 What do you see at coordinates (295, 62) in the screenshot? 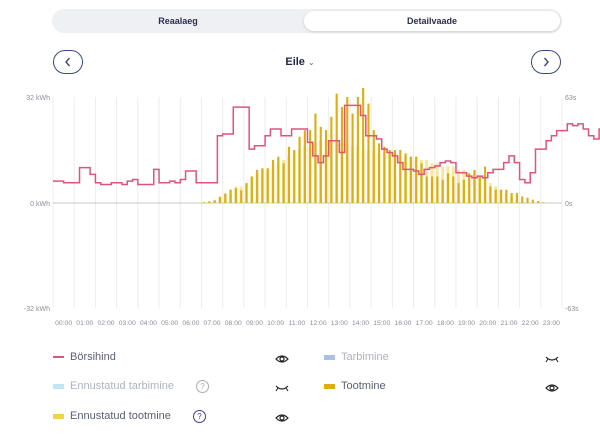
I see `date-label: Eile` at bounding box center [295, 62].